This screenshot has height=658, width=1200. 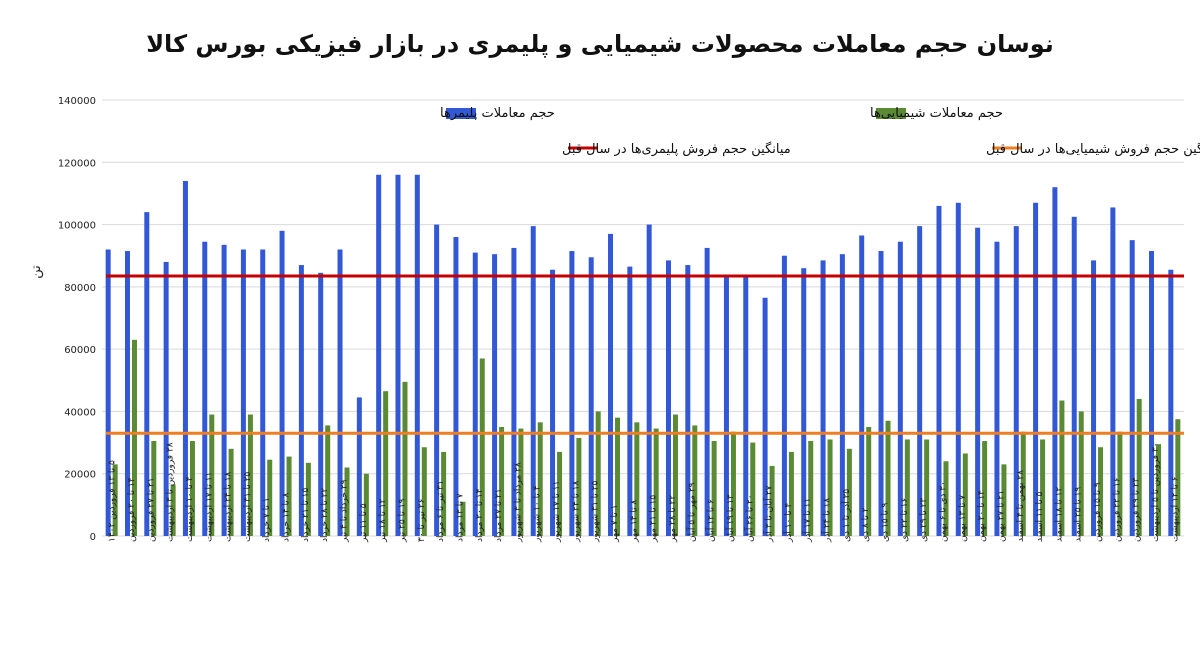 I want to click on x-tick-label: ۵ تا ۱۳ فروردین ۱۴۰۲, so click(x=113, y=501).